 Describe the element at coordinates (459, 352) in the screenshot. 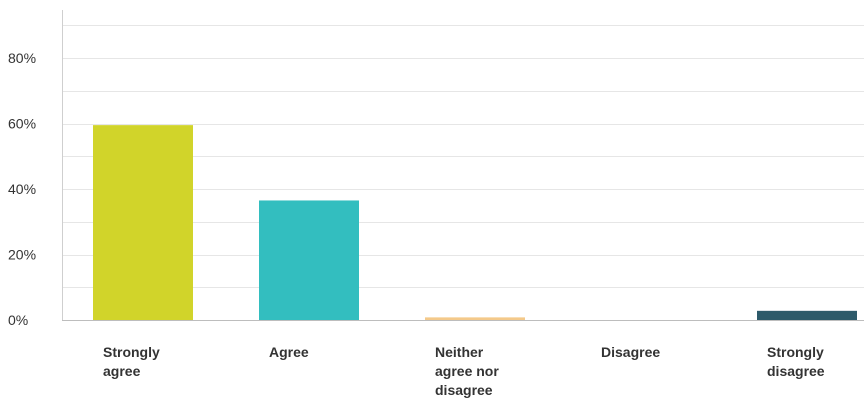

I see `x-category-label: Neither` at that location.